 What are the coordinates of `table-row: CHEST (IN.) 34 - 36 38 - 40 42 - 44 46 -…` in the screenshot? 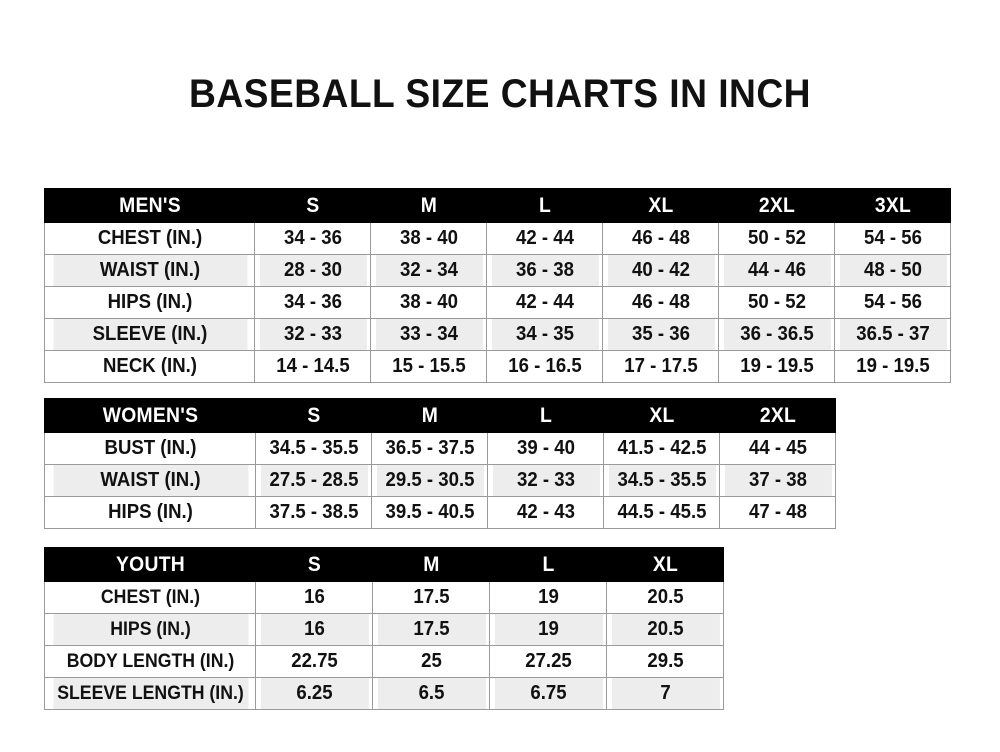 It's located at (498, 238).